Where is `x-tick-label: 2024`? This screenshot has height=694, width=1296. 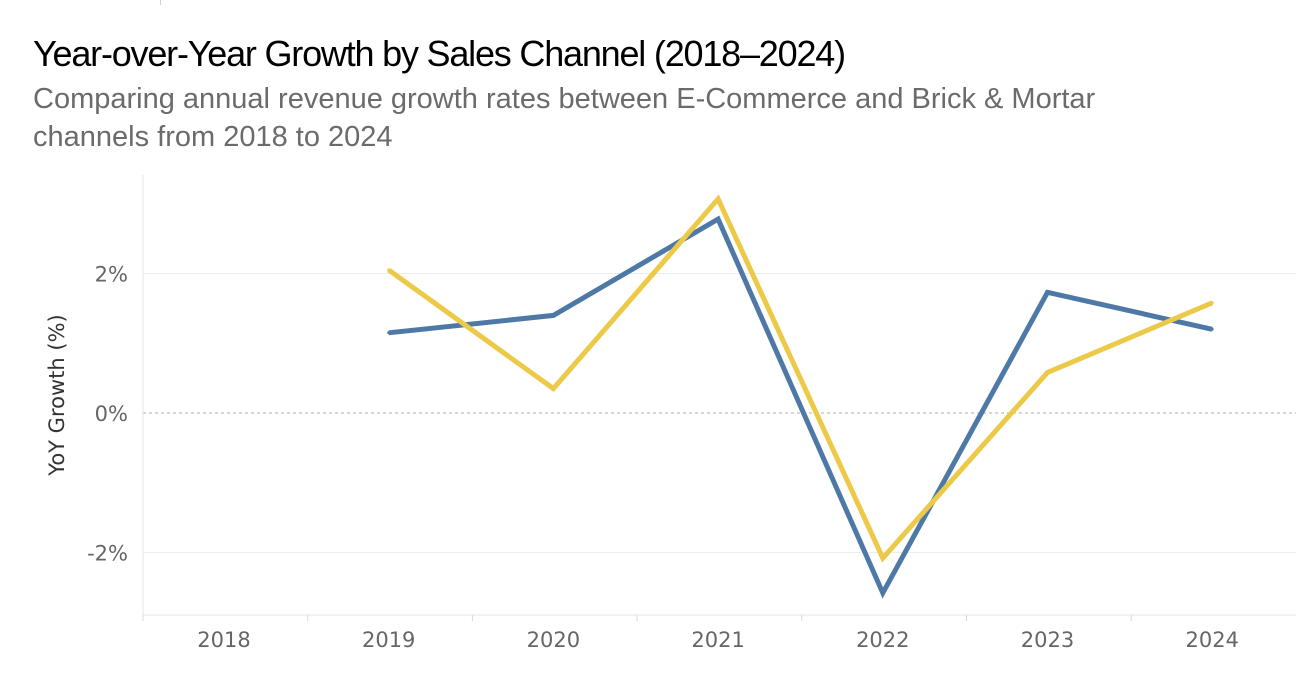 x-tick-label: 2024 is located at coordinates (1211, 640).